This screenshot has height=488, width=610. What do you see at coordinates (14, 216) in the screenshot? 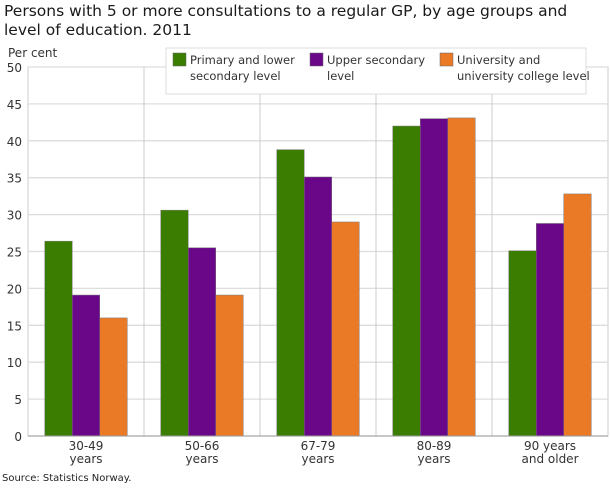
I see `y-tick-label: 30` at bounding box center [14, 216].